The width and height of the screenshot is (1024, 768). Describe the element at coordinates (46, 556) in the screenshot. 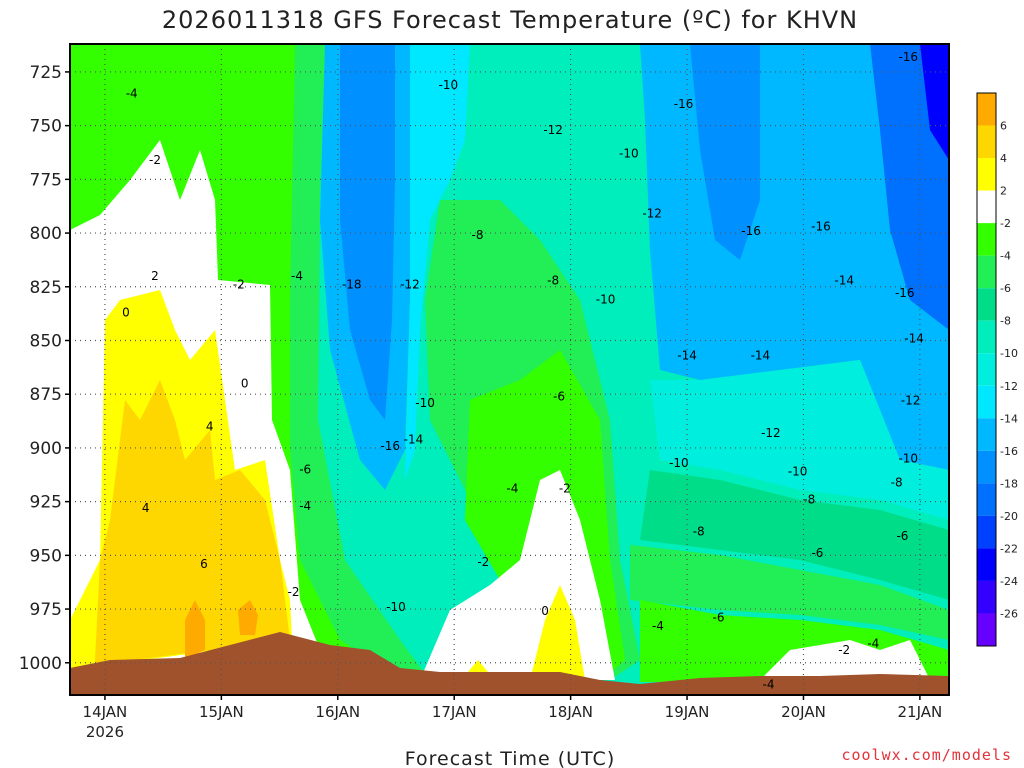

I see `y-tick-label: 950` at that location.